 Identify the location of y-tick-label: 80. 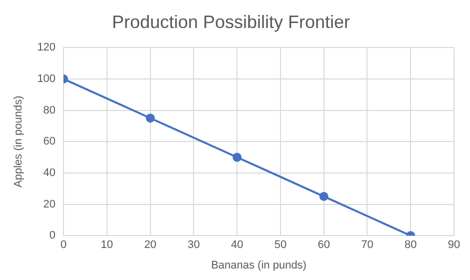
(49, 110).